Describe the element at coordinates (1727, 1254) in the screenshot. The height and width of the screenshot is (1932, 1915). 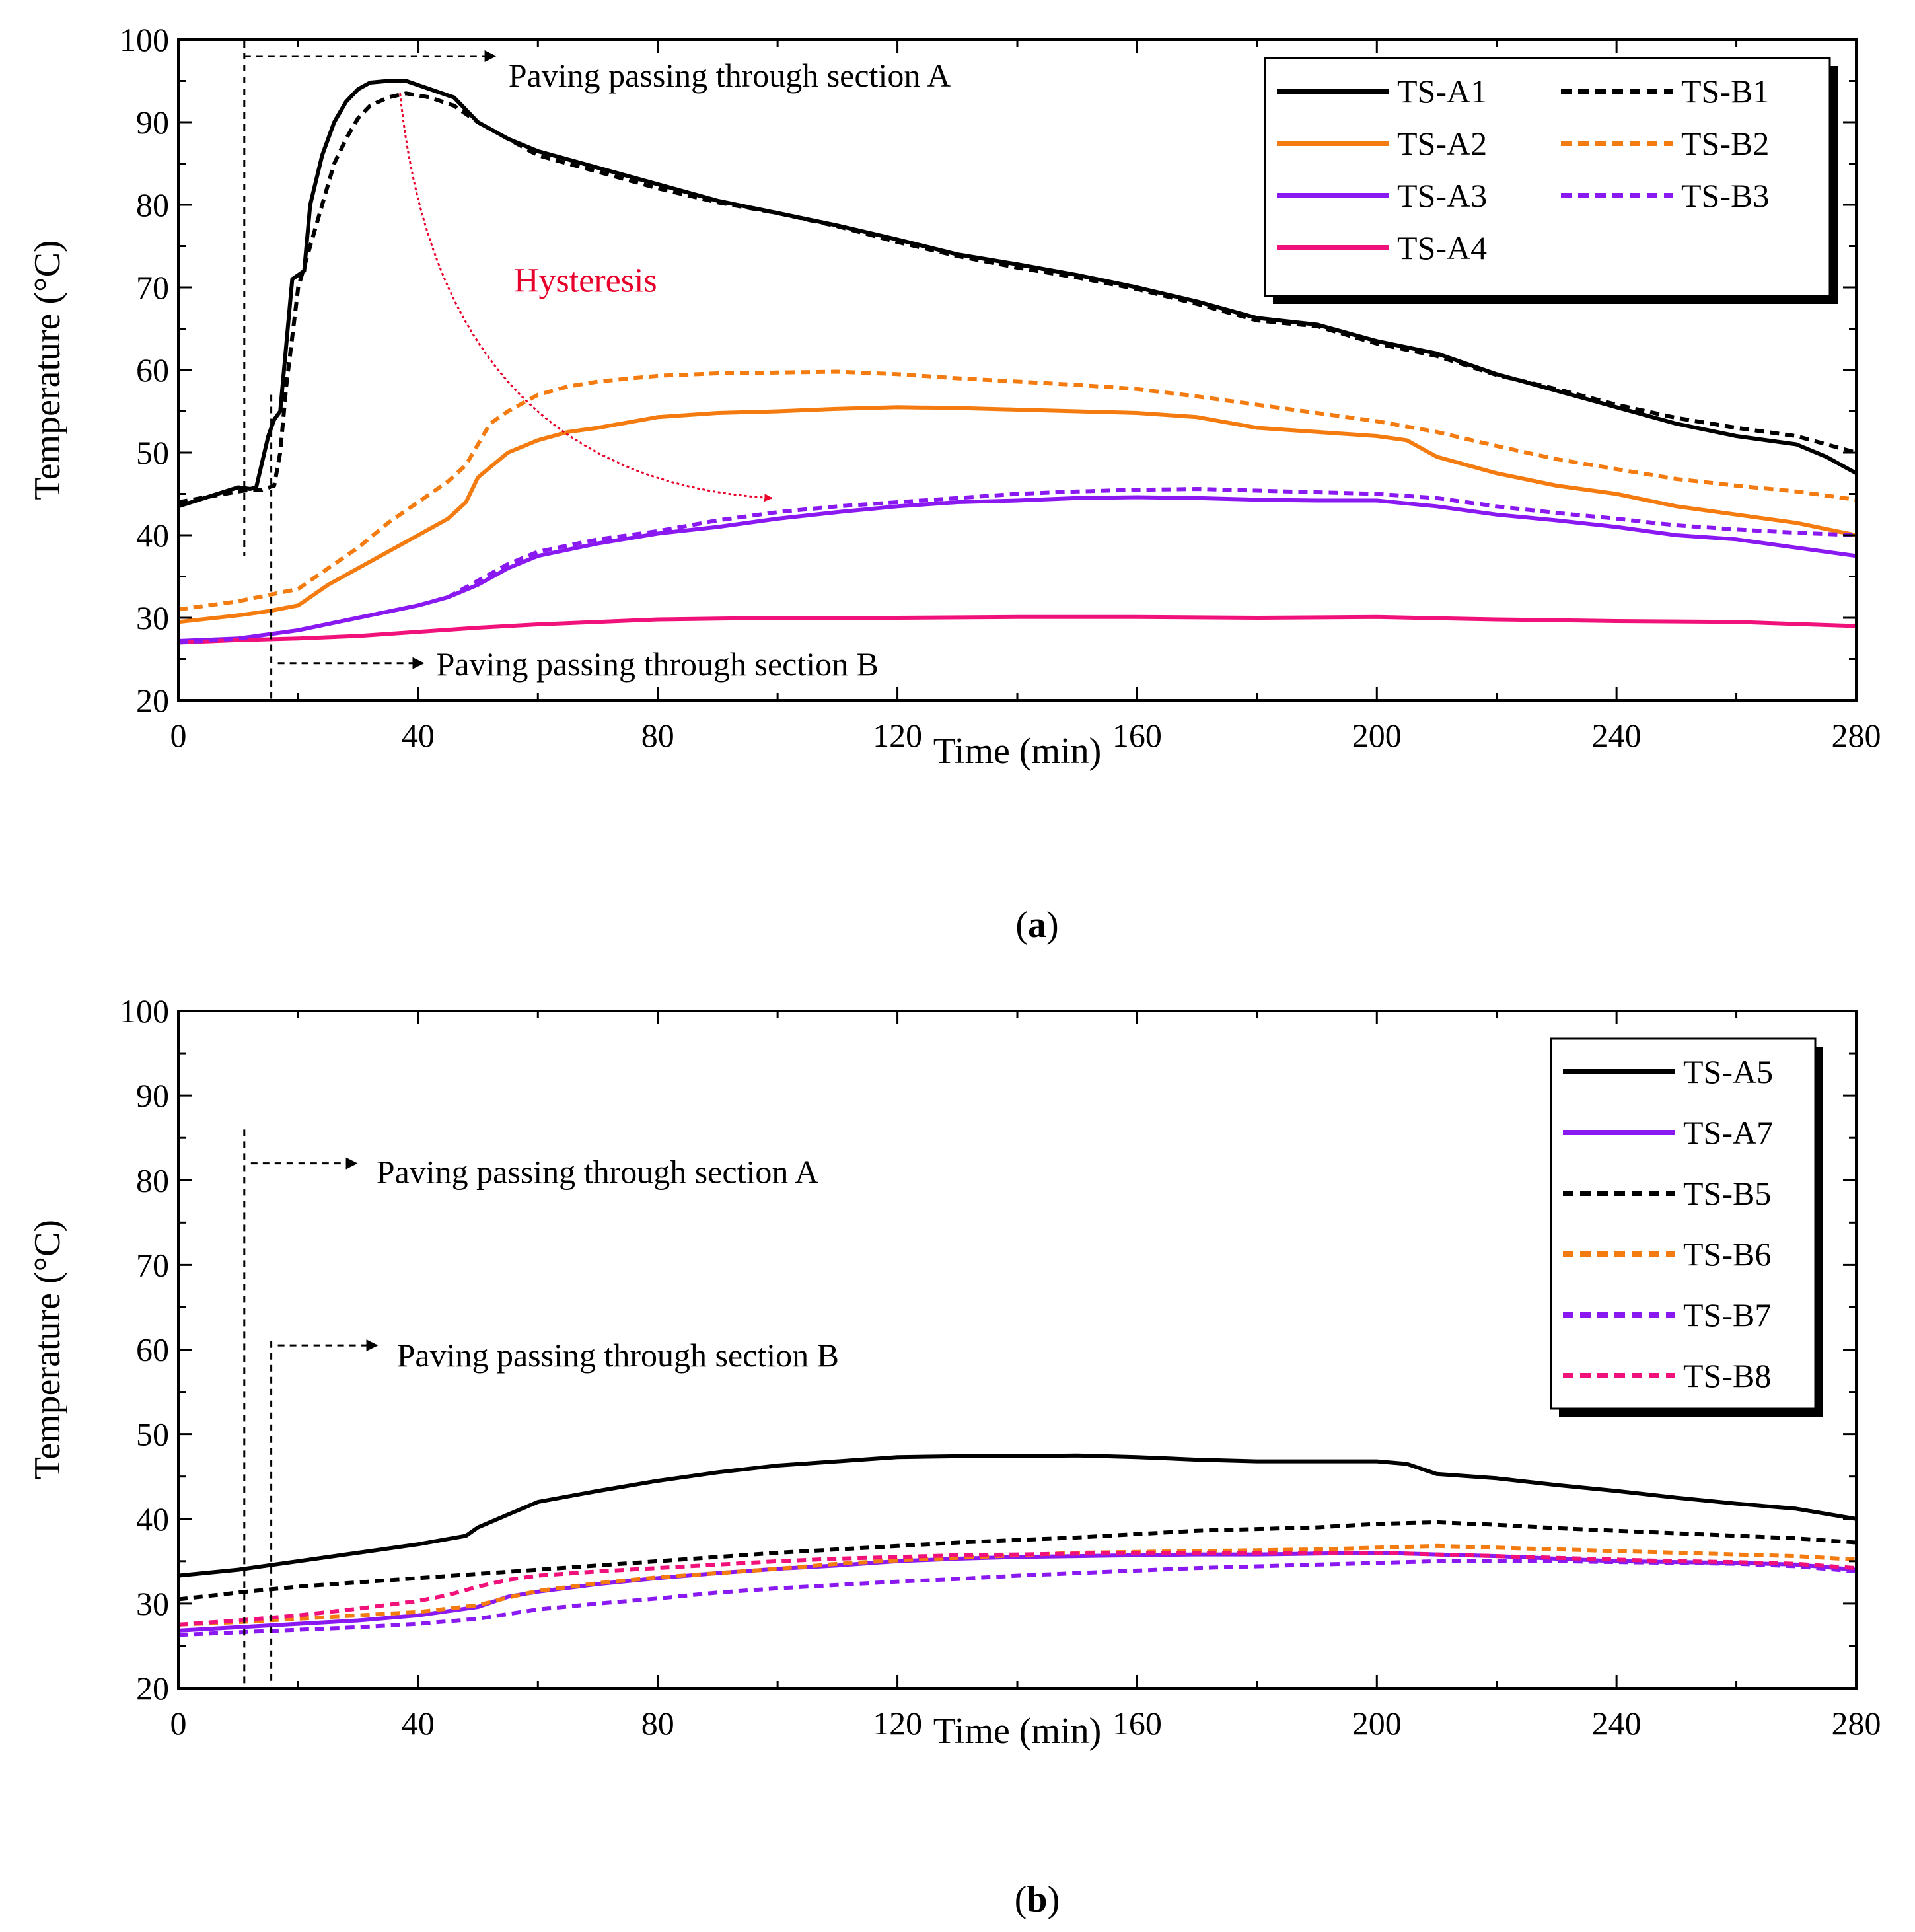
I see `legend-label-ts-b6: TS-B6` at that location.